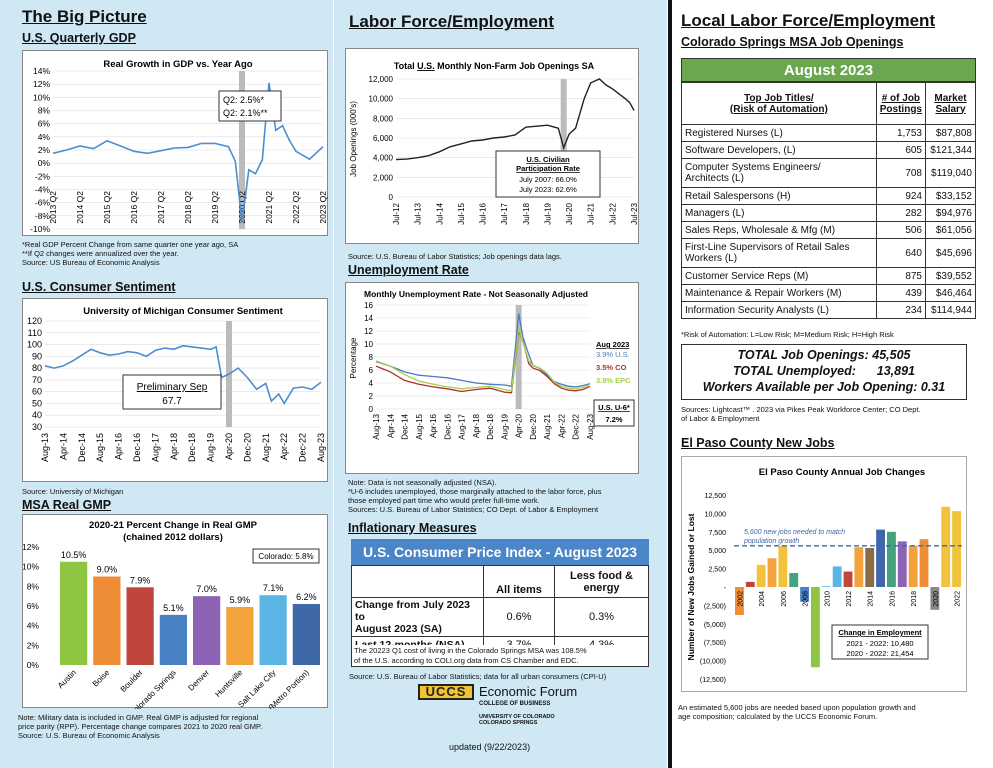 The width and height of the screenshot is (993, 768). Describe the element at coordinates (376, 426) in the screenshot. I see `x-tick-label: Aug-13` at that location.